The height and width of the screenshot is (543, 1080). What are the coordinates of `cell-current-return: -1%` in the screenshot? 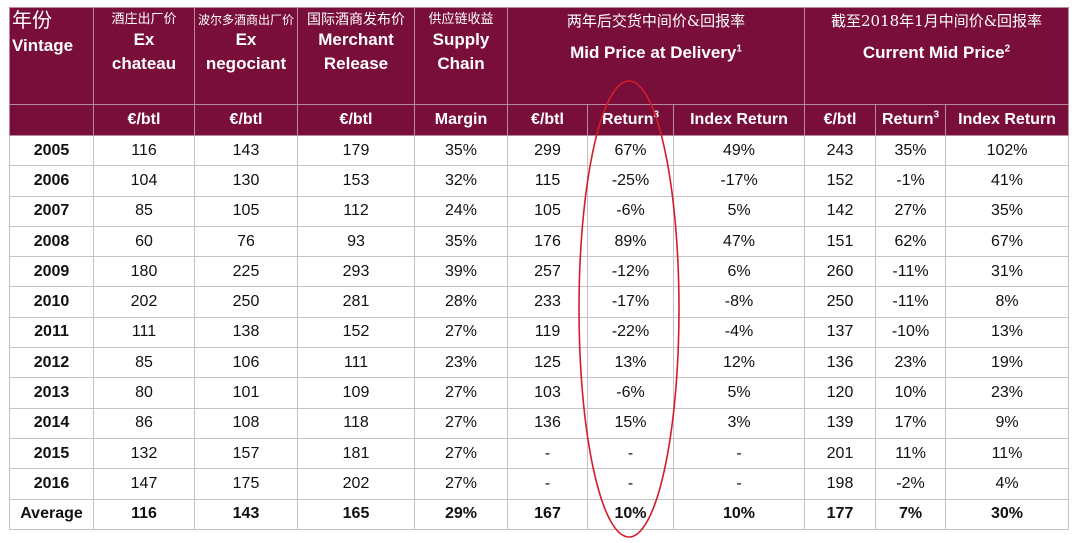 It's located at (911, 181).